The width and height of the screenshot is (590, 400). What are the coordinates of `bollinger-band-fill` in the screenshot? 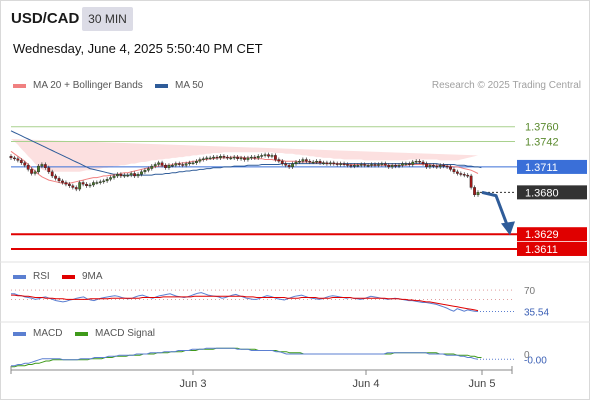 It's located at (244, 155).